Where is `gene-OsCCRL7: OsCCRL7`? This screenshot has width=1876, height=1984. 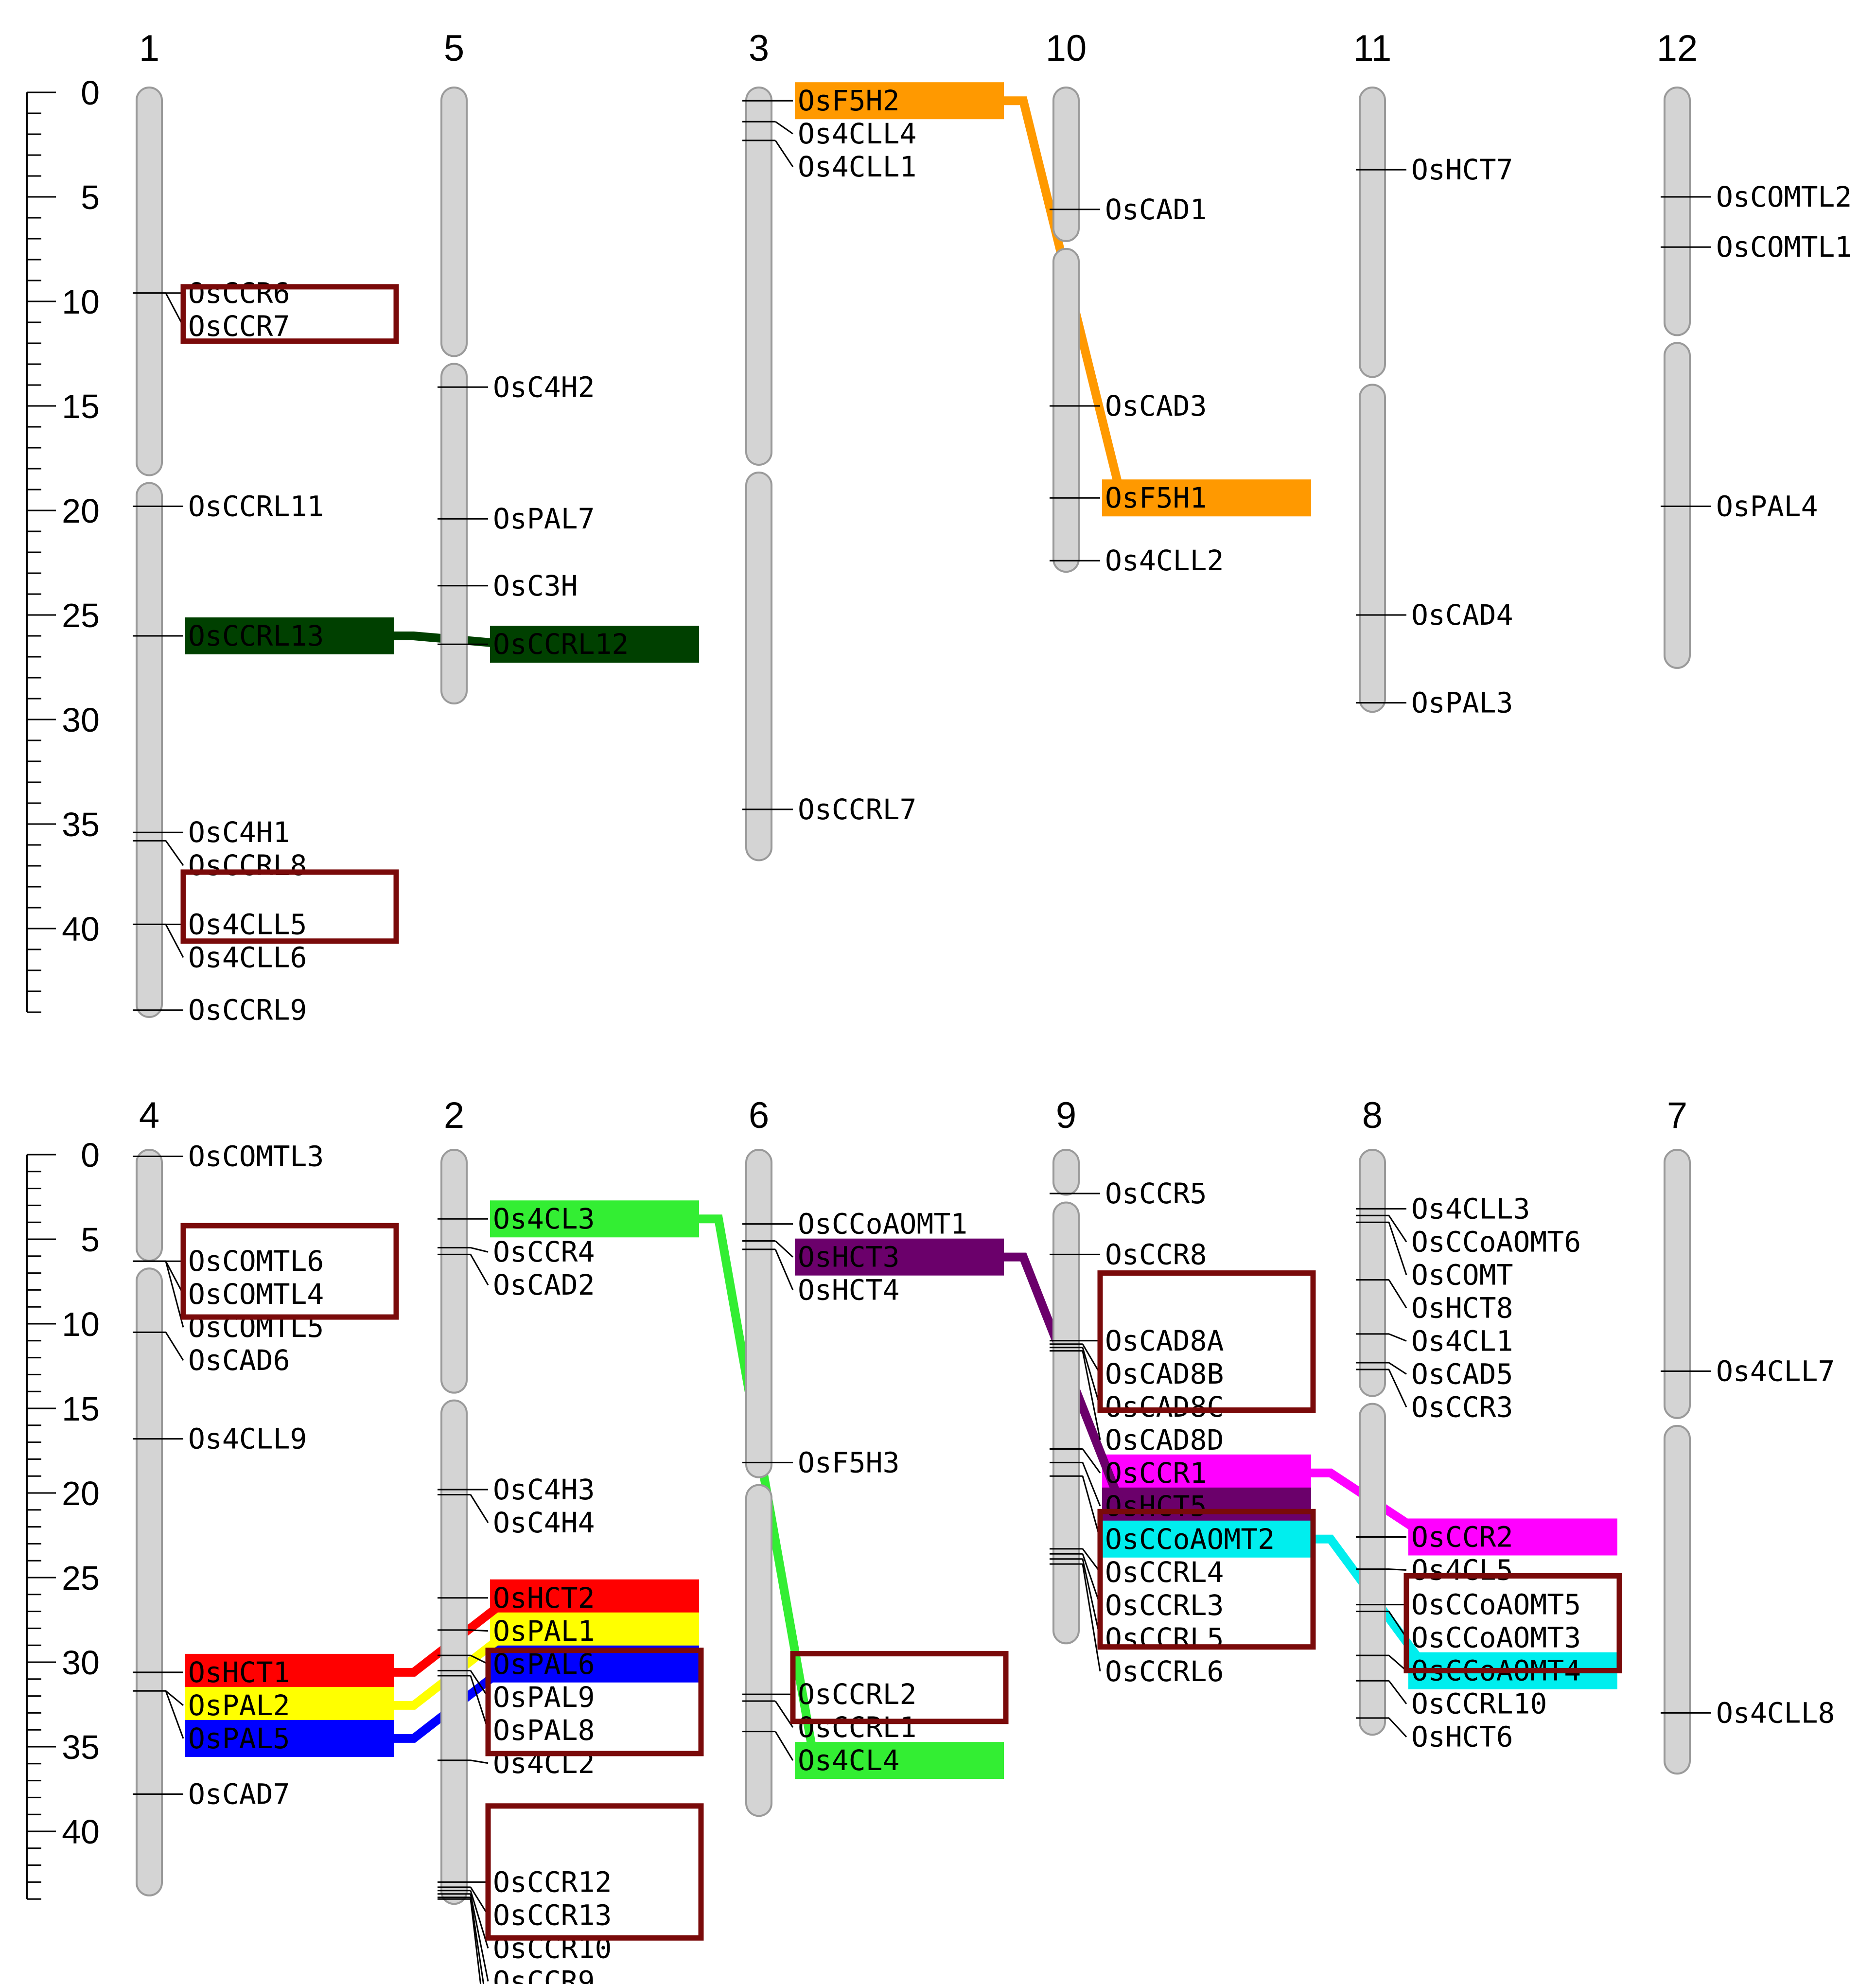 gene-OsCCRL7: OsCCRL7 is located at coordinates (829, 809).